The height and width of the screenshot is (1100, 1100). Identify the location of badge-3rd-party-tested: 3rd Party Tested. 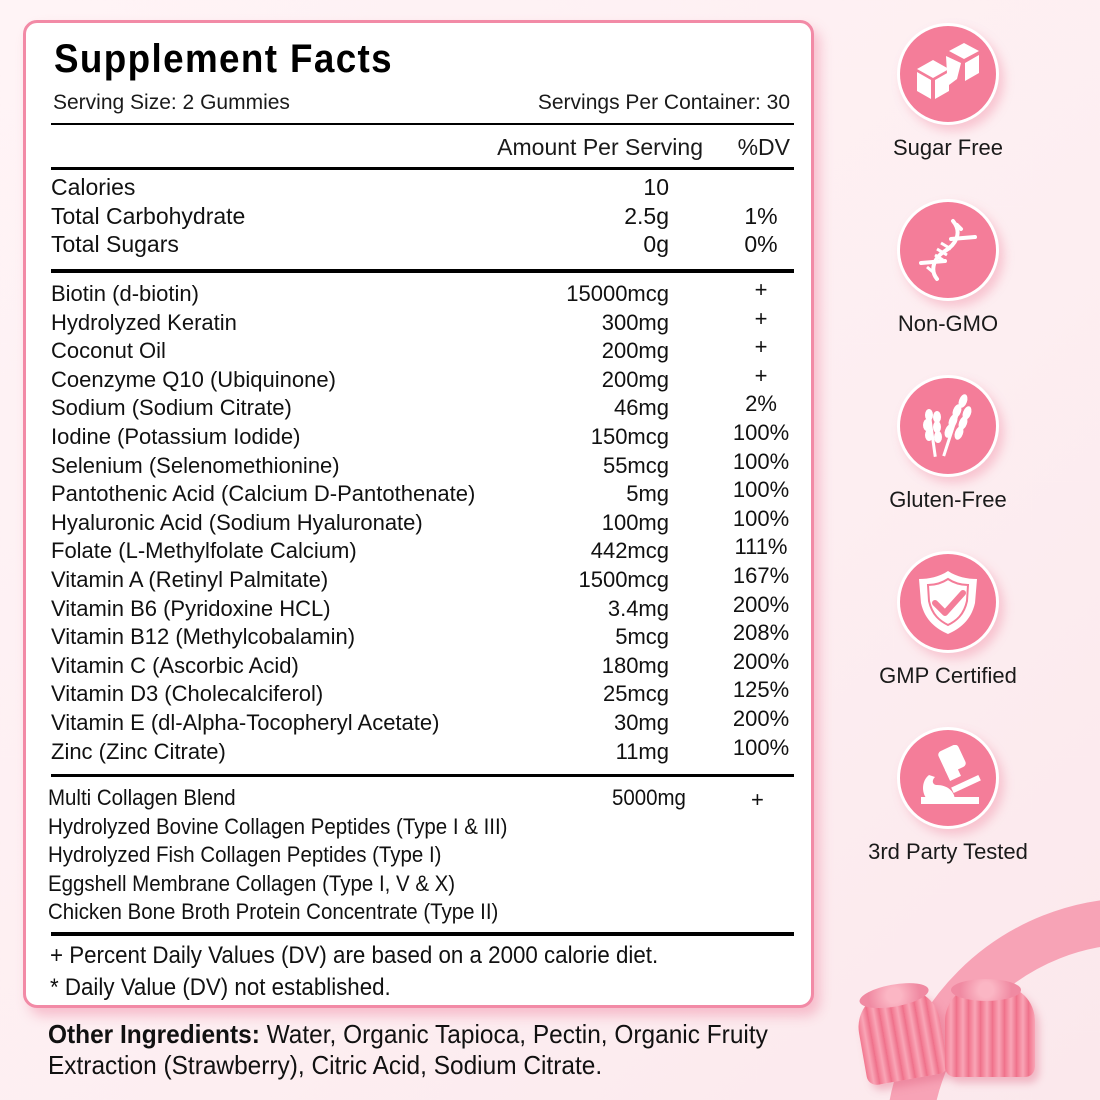
(948, 796).